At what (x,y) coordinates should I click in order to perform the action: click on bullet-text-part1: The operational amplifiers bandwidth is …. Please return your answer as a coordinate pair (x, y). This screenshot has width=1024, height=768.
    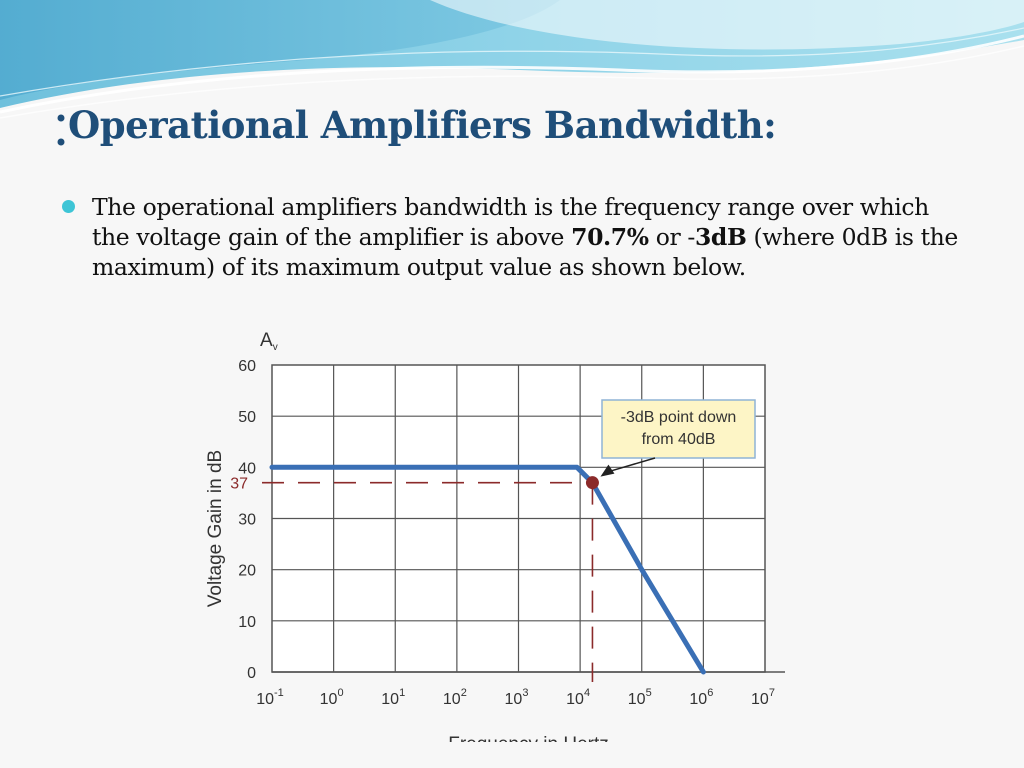
    Looking at the image, I should click on (510, 222).